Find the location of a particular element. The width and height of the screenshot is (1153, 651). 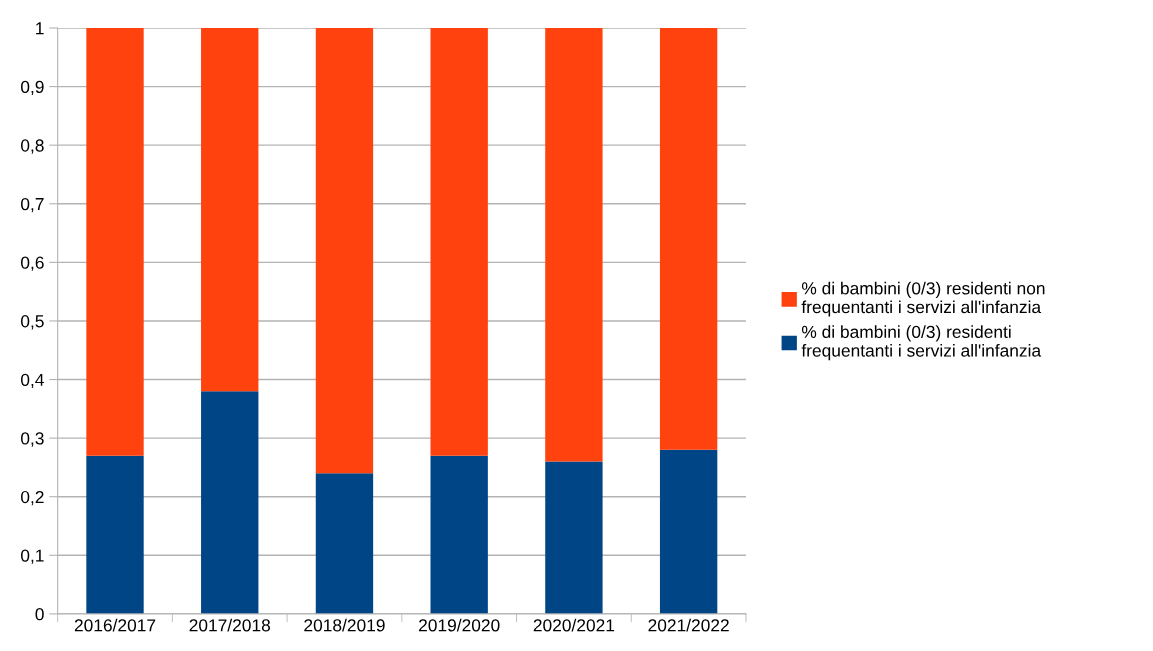

x-tick-label: 2016/2017 is located at coordinates (115, 625).